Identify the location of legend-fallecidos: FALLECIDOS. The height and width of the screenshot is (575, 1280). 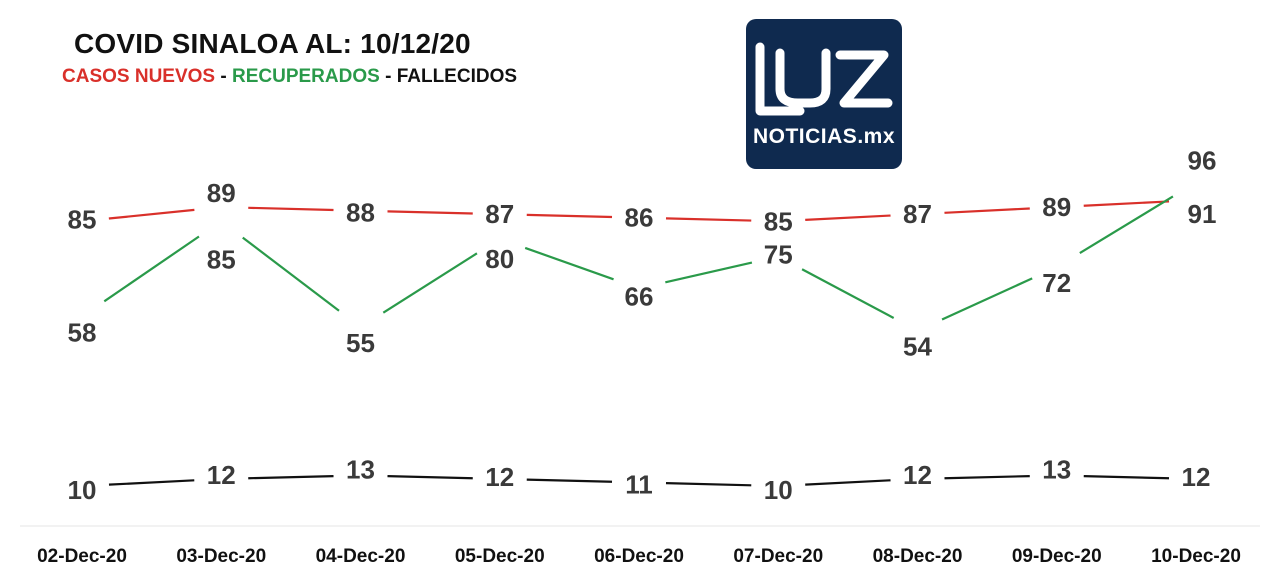
(457, 76).